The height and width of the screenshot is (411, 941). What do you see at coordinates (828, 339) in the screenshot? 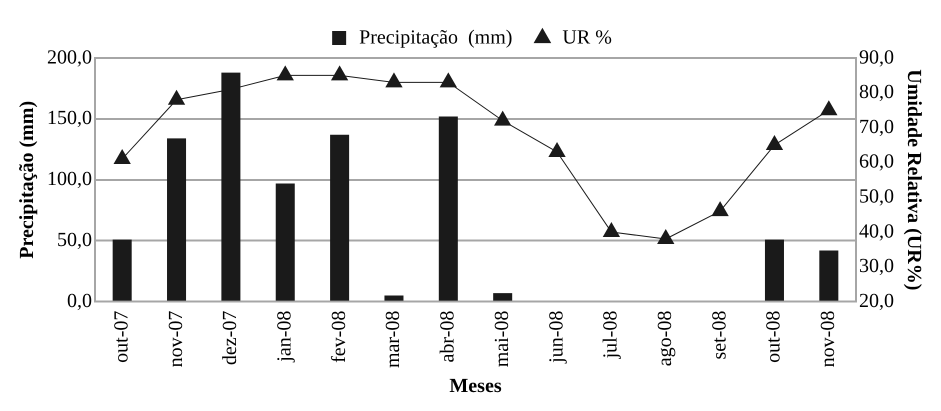
I see `x-tick-label: nov-08` at bounding box center [828, 339].